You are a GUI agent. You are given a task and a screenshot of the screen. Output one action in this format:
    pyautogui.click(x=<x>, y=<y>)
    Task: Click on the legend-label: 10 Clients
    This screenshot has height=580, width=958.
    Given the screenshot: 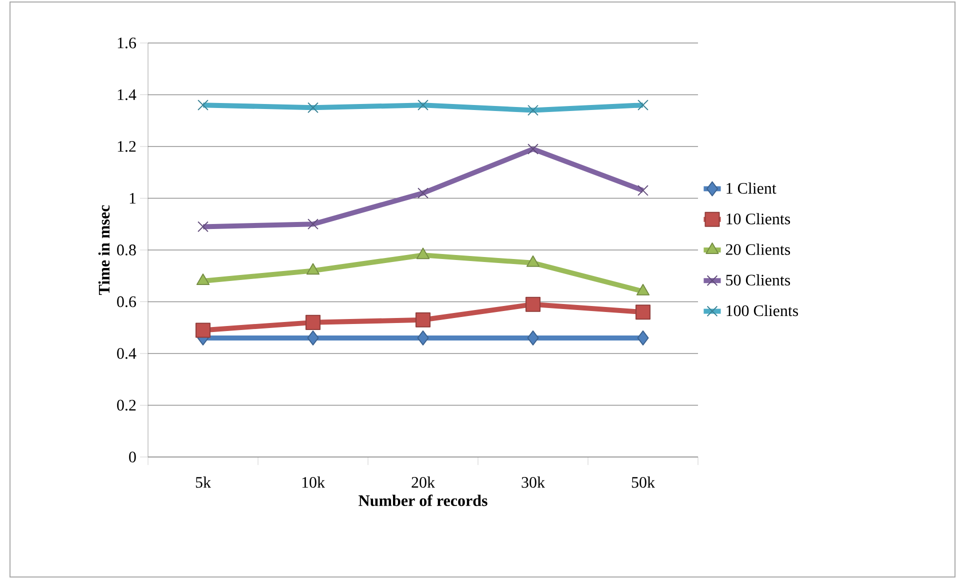 What is the action you would take?
    pyautogui.click(x=758, y=218)
    